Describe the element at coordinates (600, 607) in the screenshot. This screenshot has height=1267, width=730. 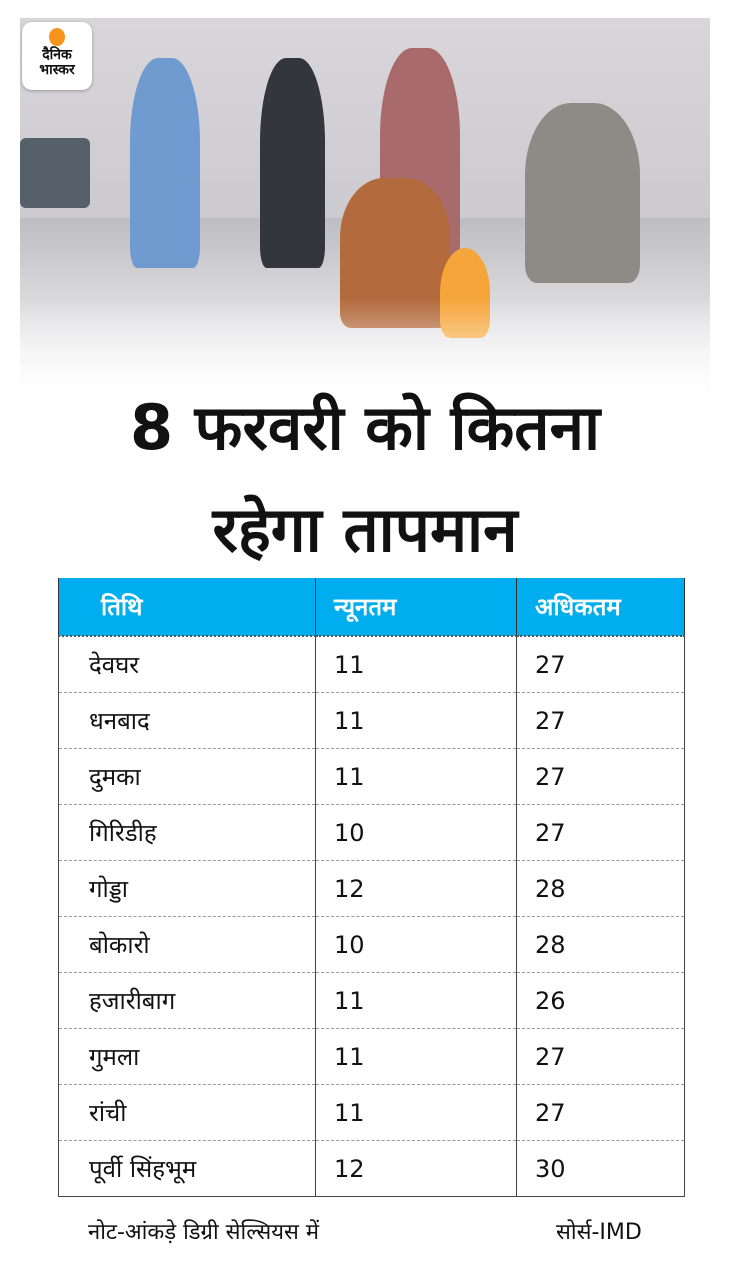
I see `header-max: अधिकतम` at that location.